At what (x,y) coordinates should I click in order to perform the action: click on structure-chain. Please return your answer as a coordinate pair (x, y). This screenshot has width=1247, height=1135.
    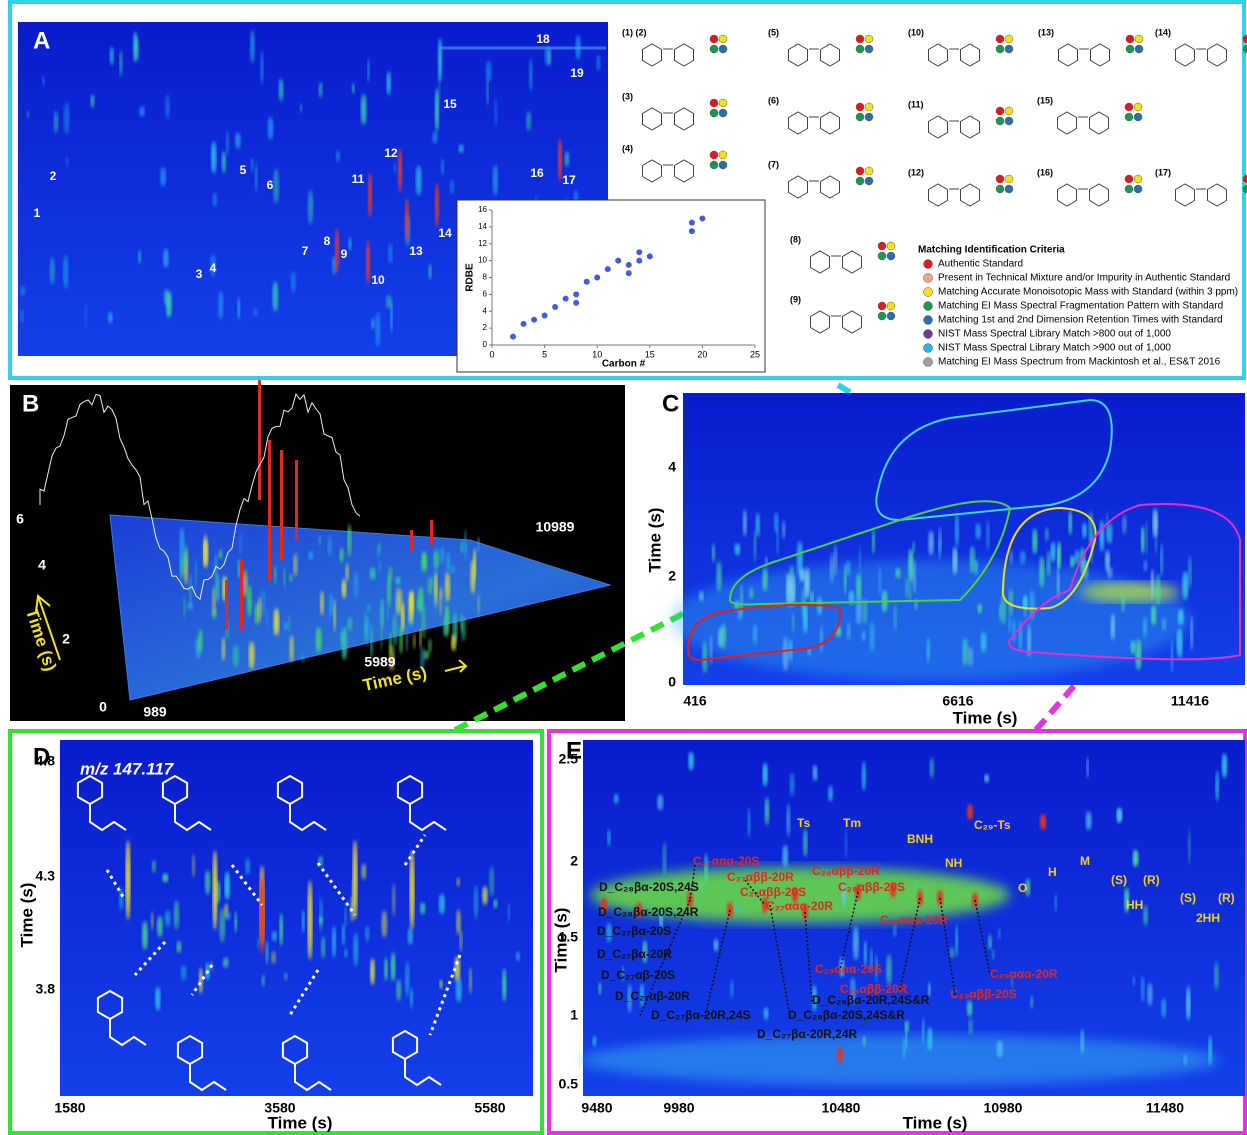
    Looking at the image, I should click on (208, 1078).